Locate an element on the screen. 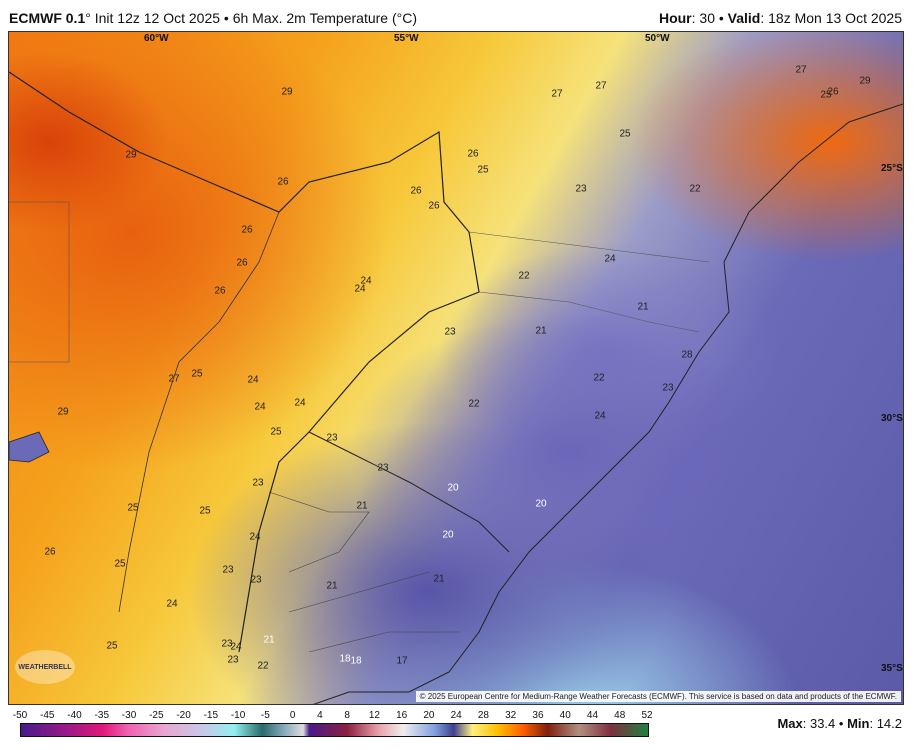 This screenshot has height=750, width=914. colorbar-tick: 0 is located at coordinates (292, 715).